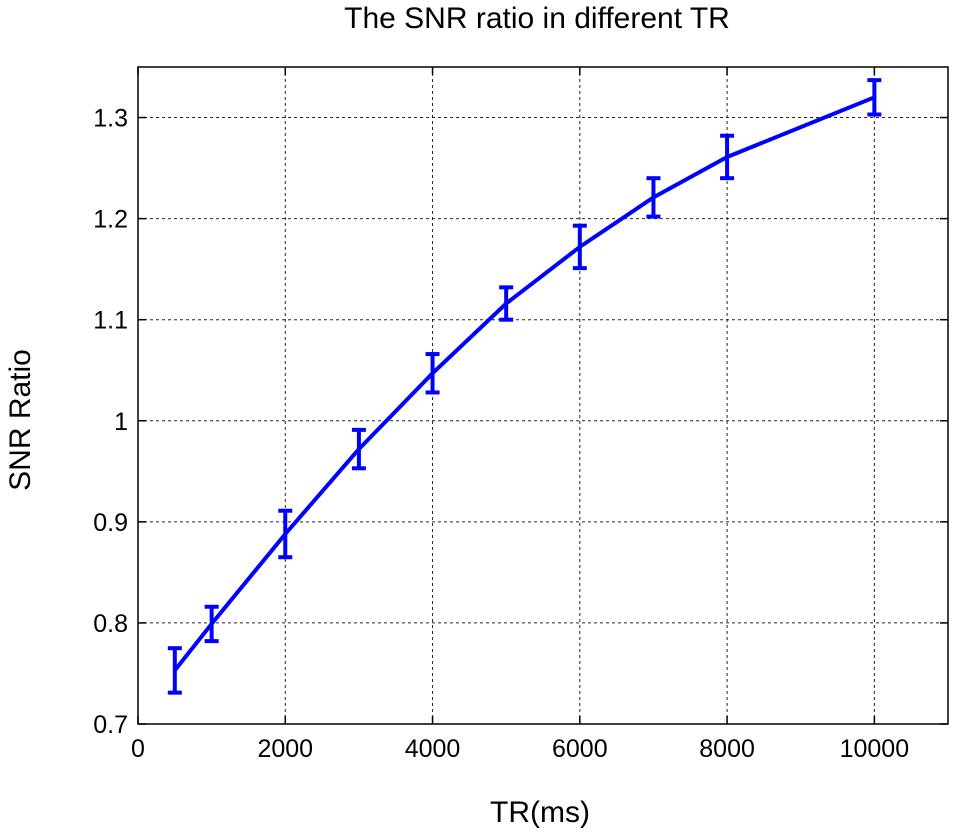  What do you see at coordinates (580, 749) in the screenshot?
I see `x-tick-label: 6000` at bounding box center [580, 749].